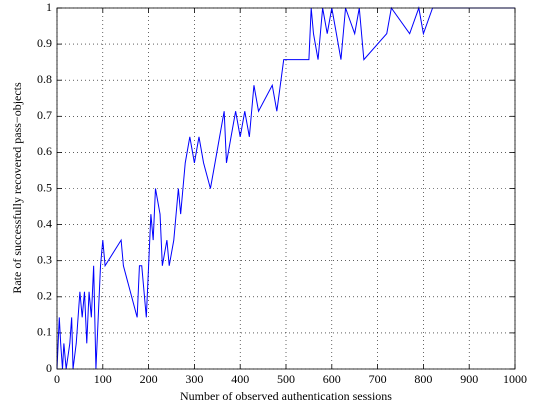  Describe the element at coordinates (44, 187) in the screenshot. I see `y-tick-label: 0.5` at that location.